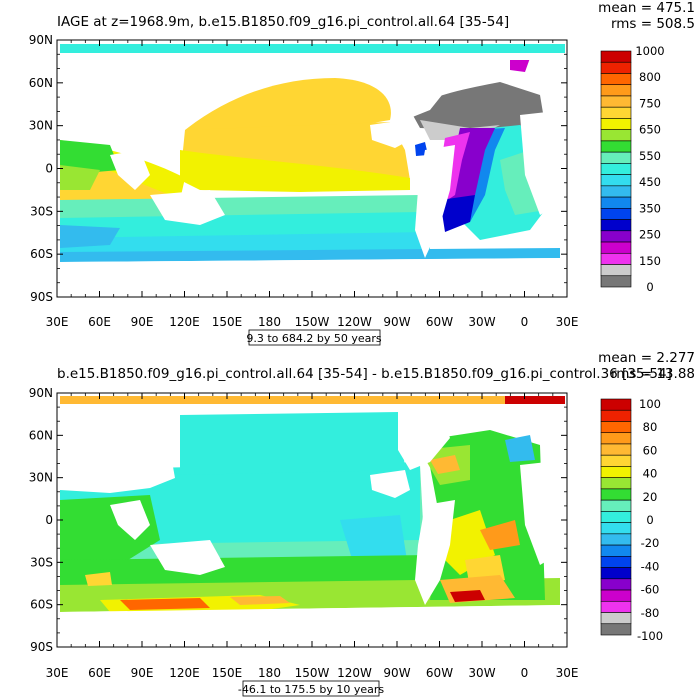 The width and height of the screenshot is (700, 700). Describe the element at coordinates (312, 48) in the screenshot. I see `p1-arctic-band` at that location.